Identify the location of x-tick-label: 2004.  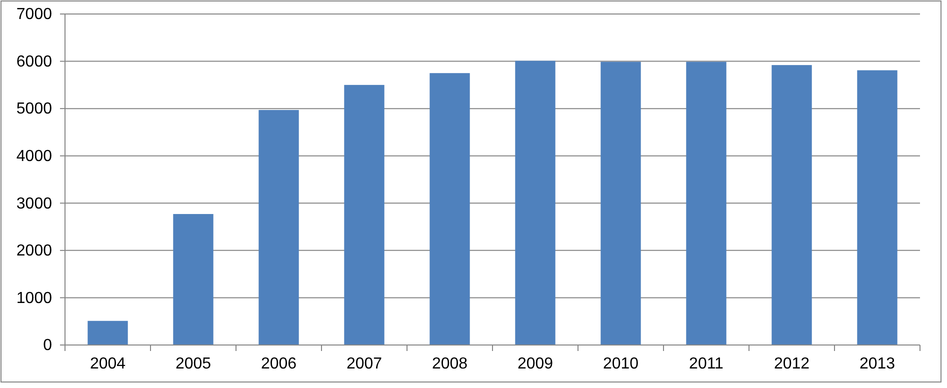
(108, 363).